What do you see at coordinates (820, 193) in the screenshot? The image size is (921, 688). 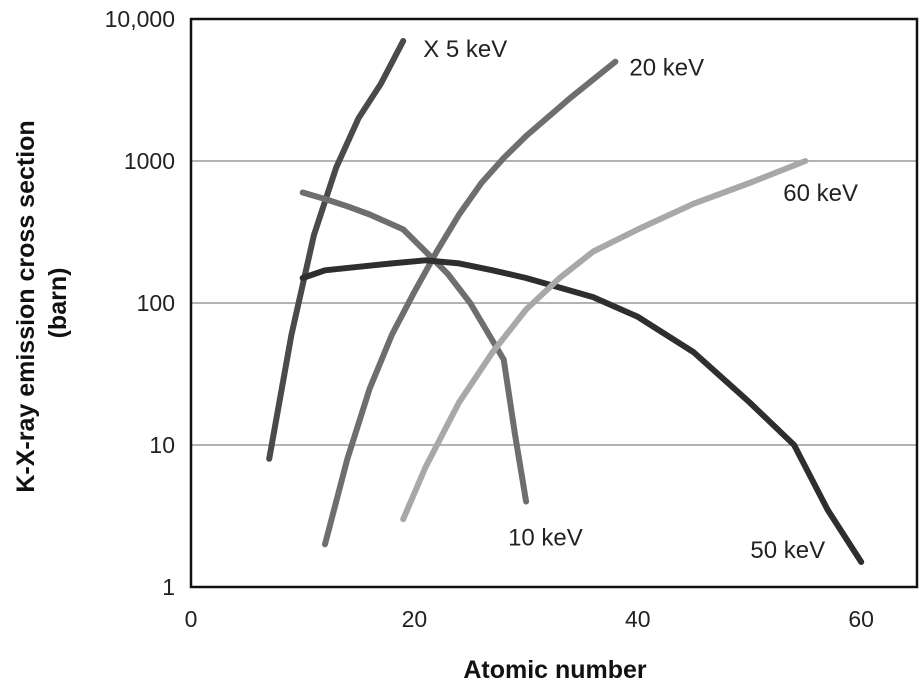 I see `series-label-4: 60 keV` at bounding box center [820, 193].